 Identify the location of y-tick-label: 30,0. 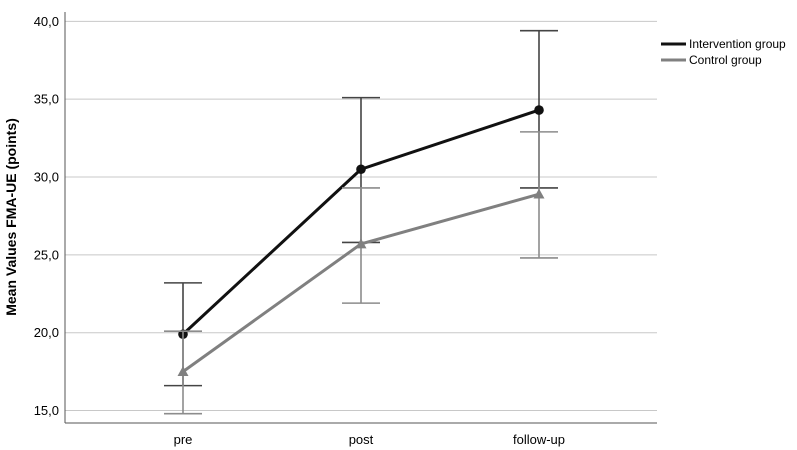
(46, 177).